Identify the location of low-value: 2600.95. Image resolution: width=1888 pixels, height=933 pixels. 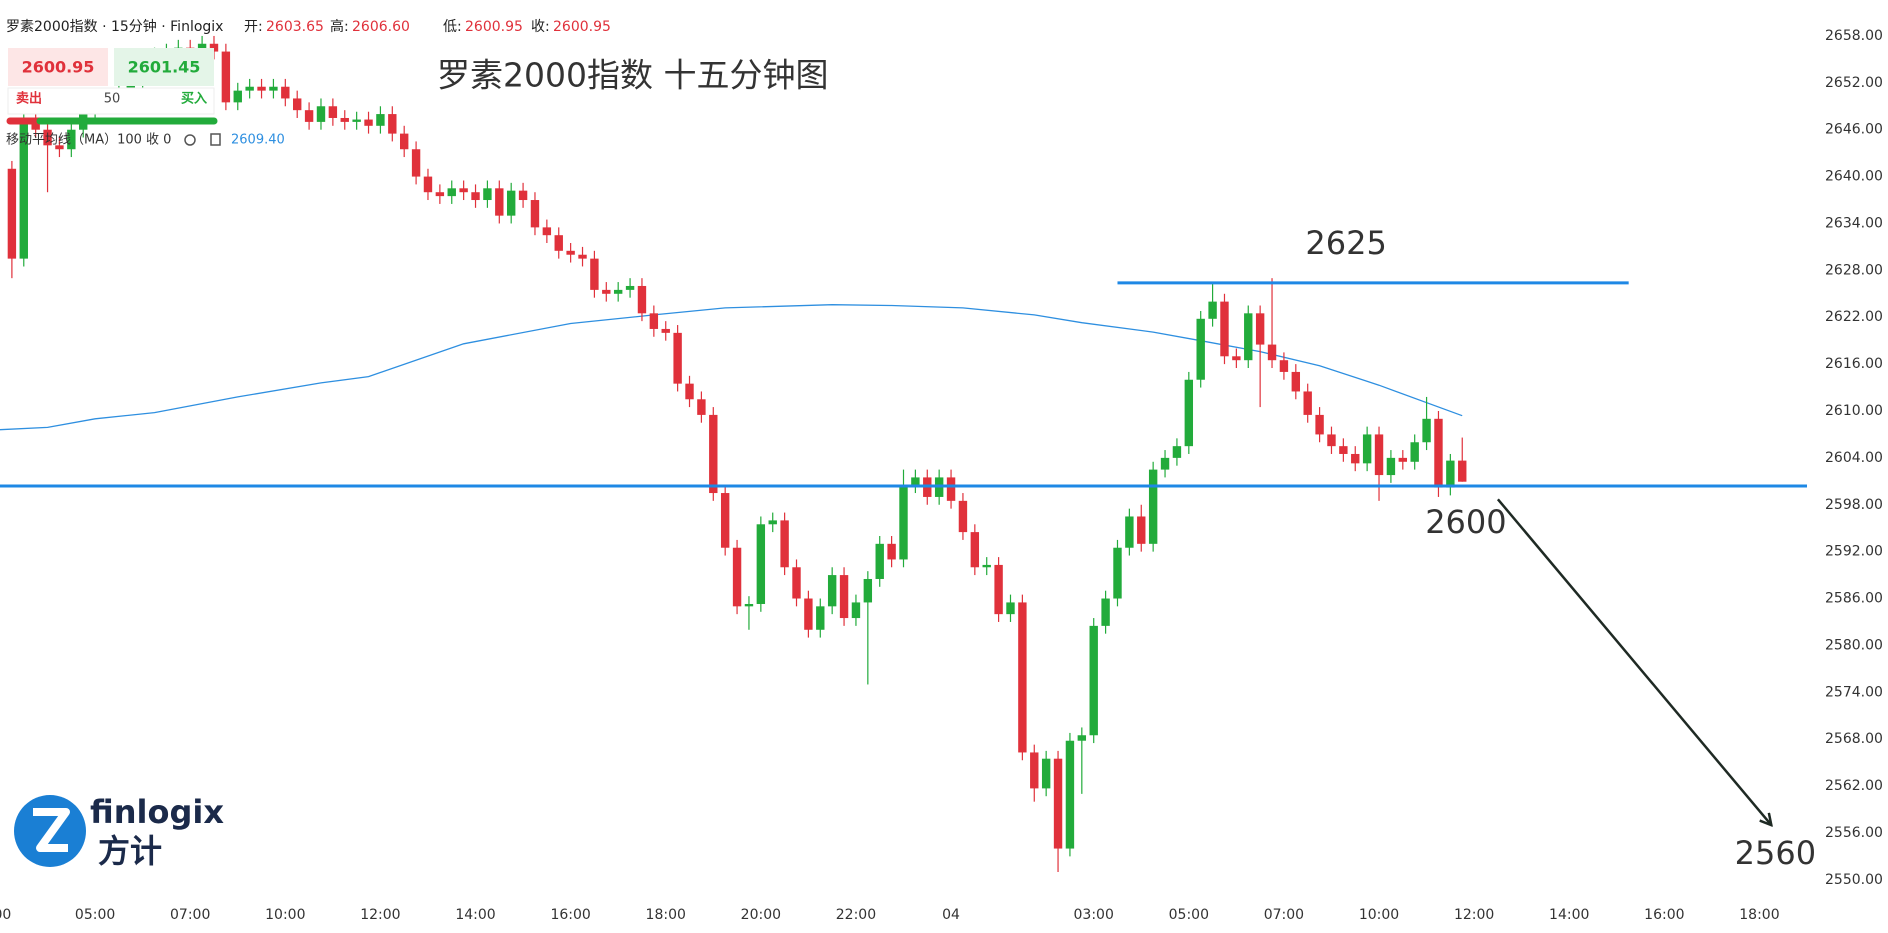
(494, 27).